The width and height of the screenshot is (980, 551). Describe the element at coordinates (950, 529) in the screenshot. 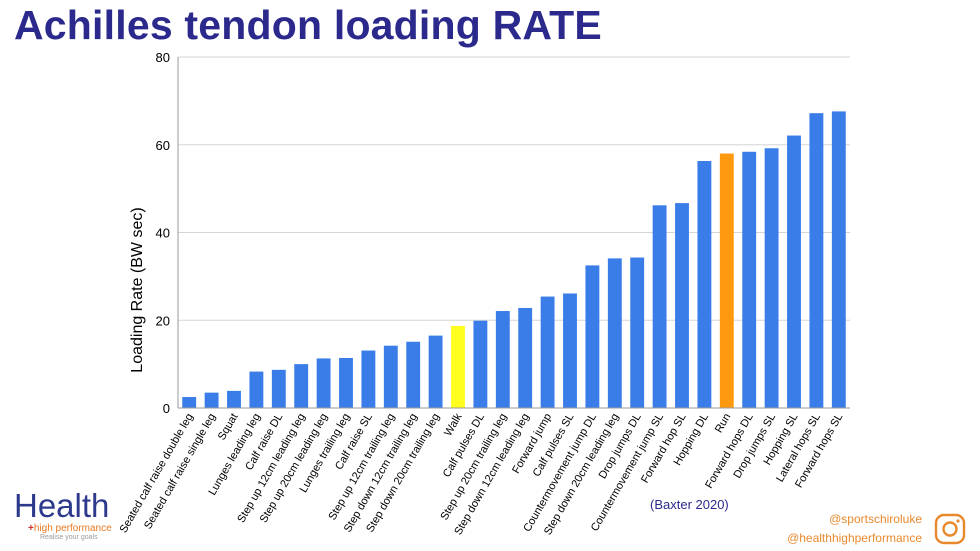

I see `instagram-icon` at that location.